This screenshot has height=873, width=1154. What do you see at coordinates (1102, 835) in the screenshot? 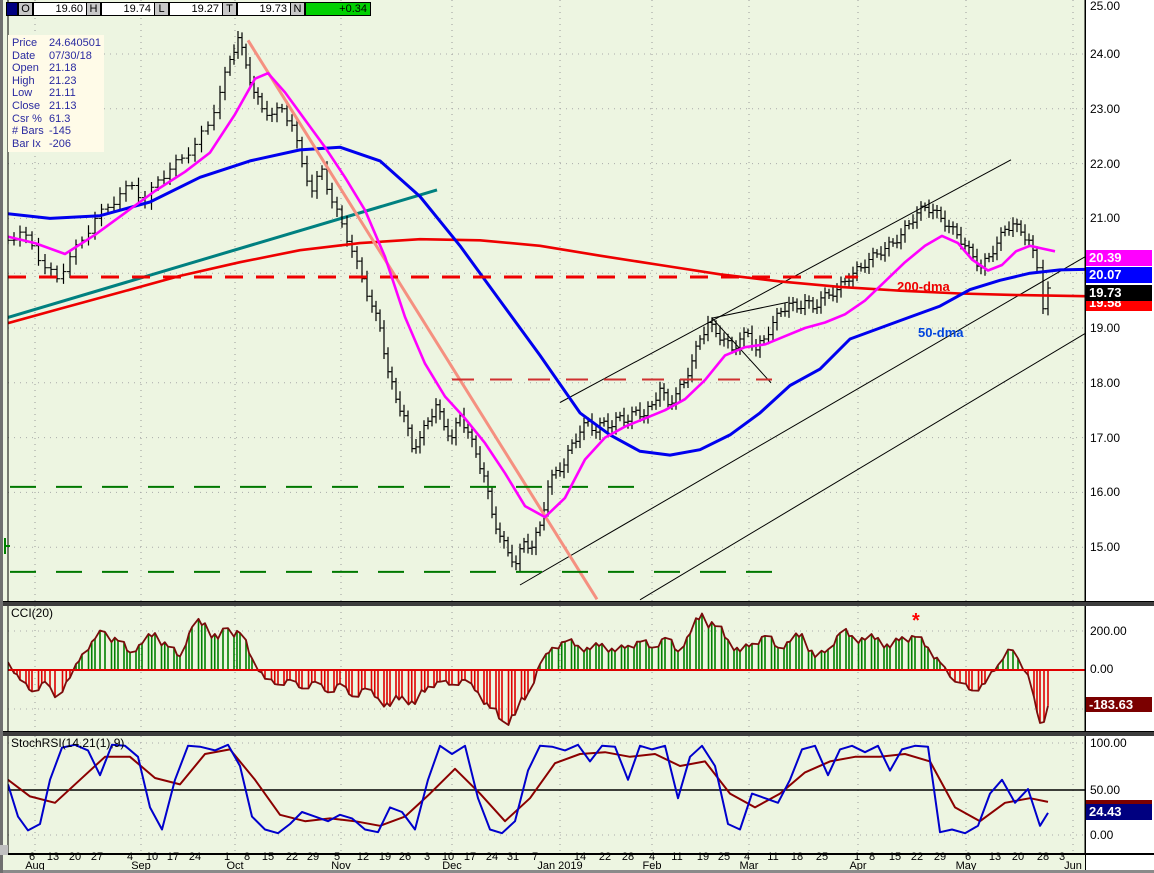
I see `stochrsi-axis-label: 0.00` at bounding box center [1102, 835].